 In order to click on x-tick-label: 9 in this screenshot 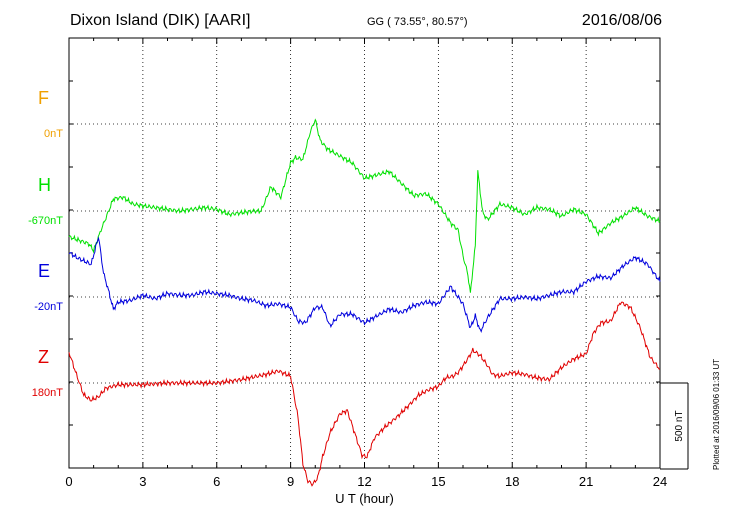, I will do `click(290, 481)`.